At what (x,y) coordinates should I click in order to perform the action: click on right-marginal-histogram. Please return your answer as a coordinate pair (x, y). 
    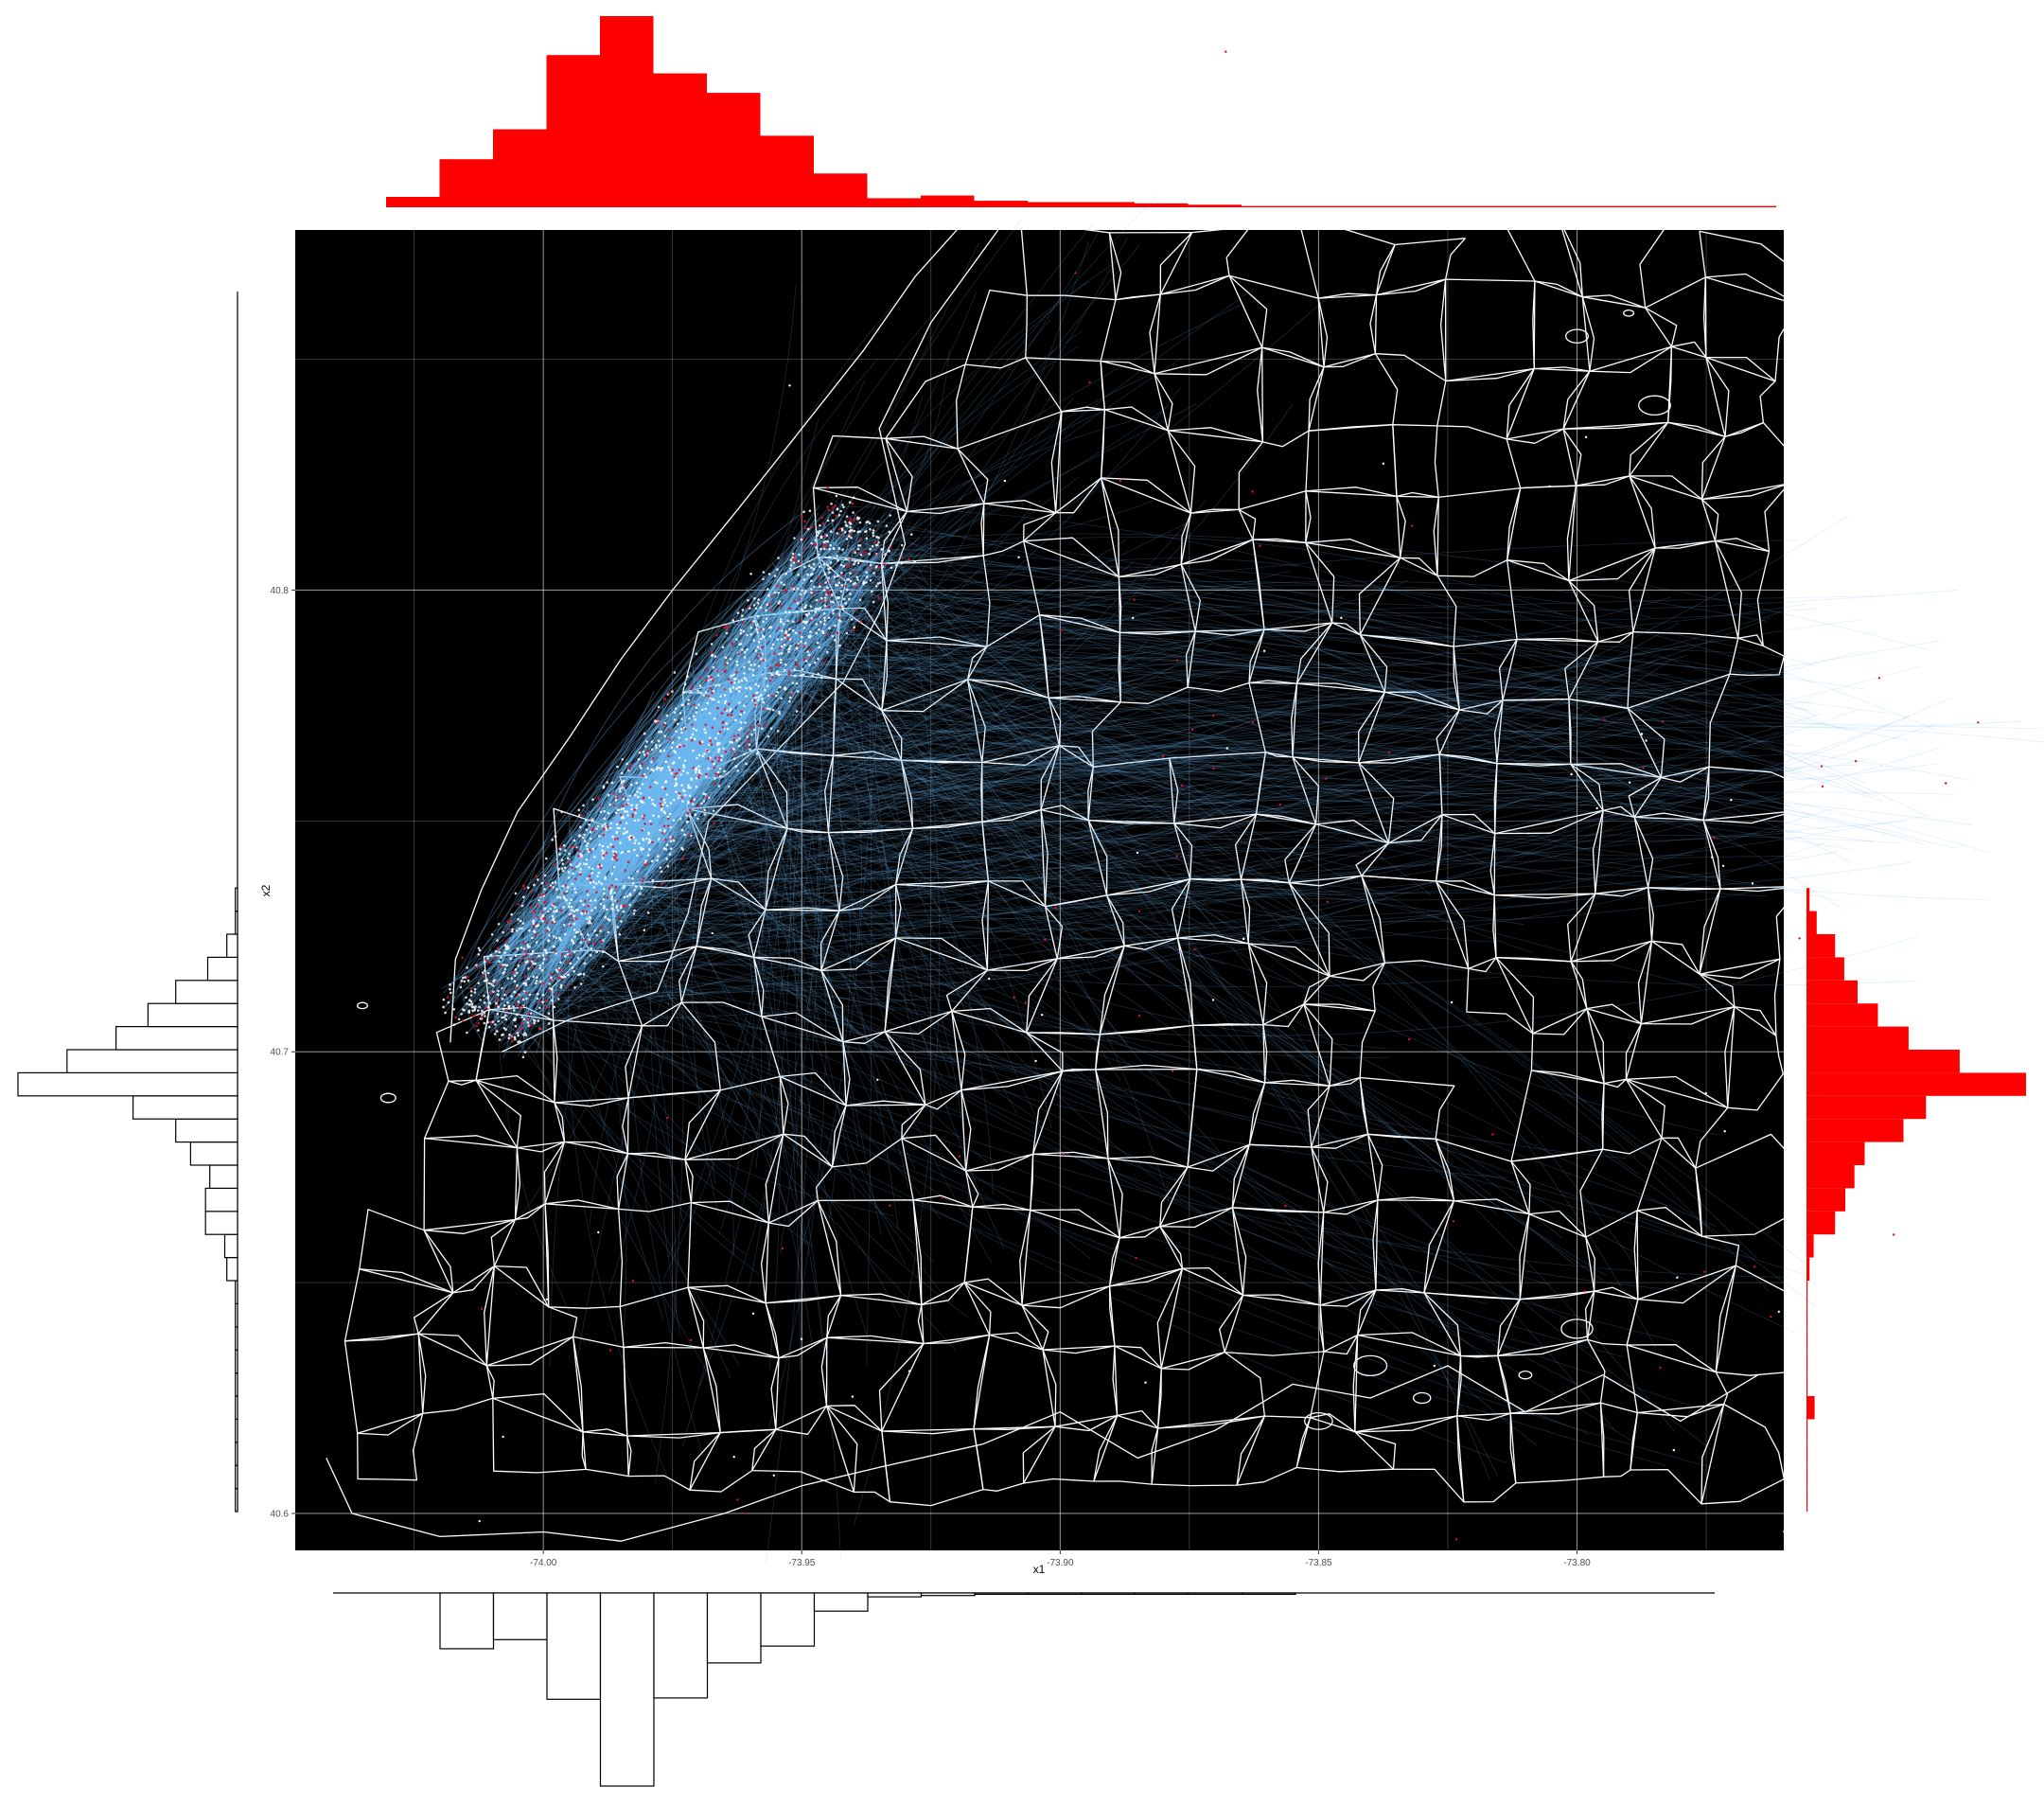
    Looking at the image, I should click on (1916, 1200).